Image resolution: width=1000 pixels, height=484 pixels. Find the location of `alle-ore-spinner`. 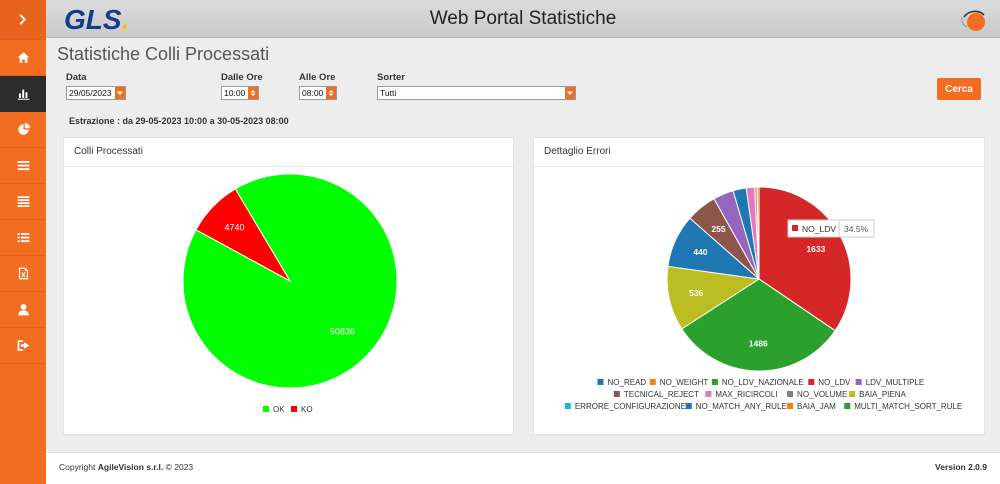

alle-ore-spinner is located at coordinates (331, 93).